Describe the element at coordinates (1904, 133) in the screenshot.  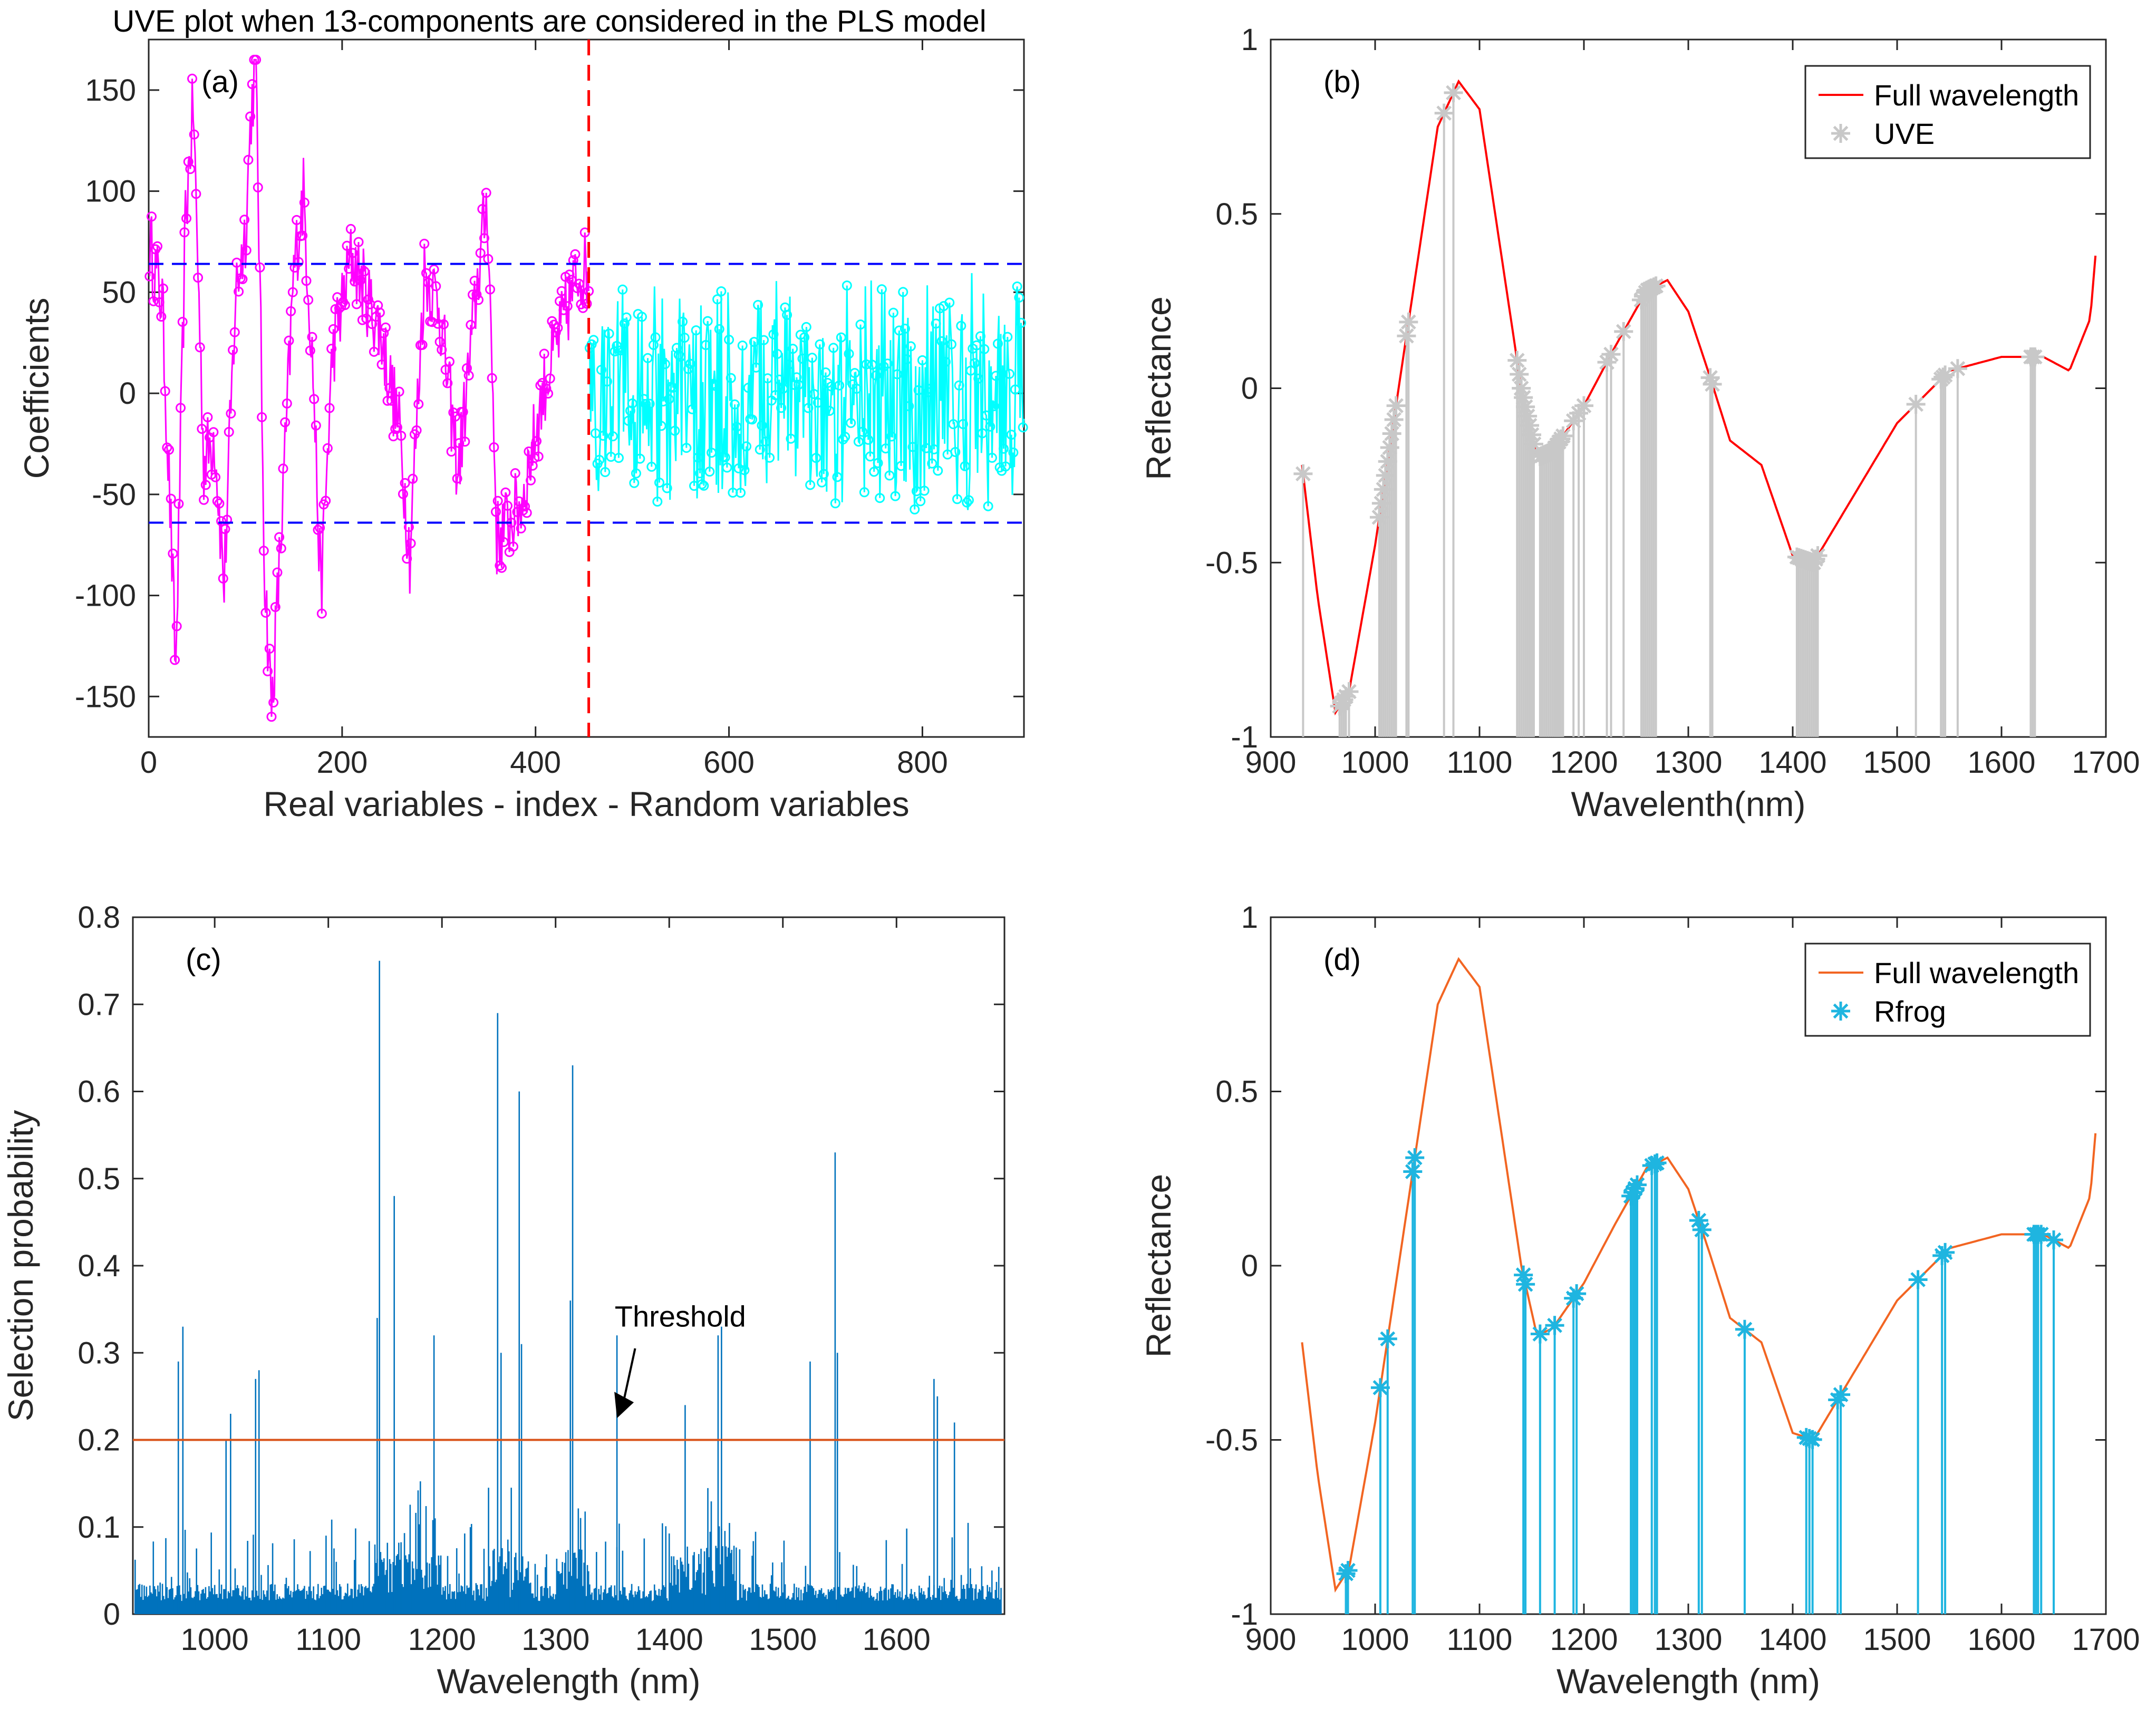
I see `legend-label: UVE` at that location.